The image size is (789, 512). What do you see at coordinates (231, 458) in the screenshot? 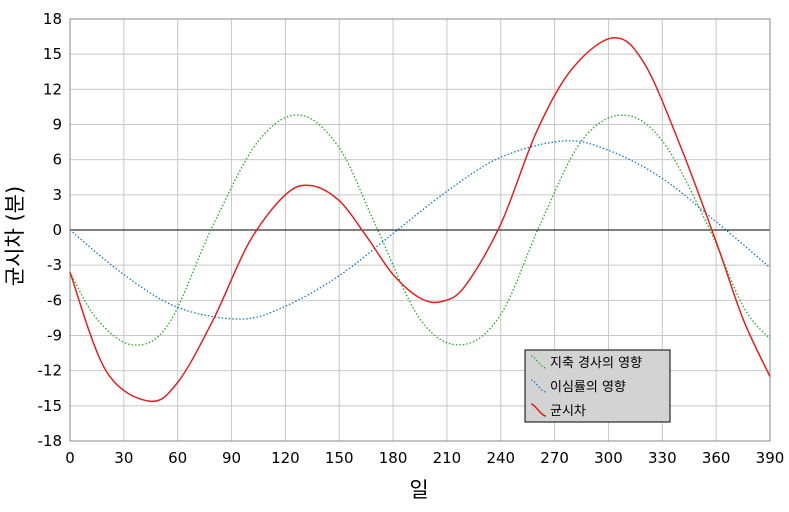
I see `x-tick-label: 90` at bounding box center [231, 458].